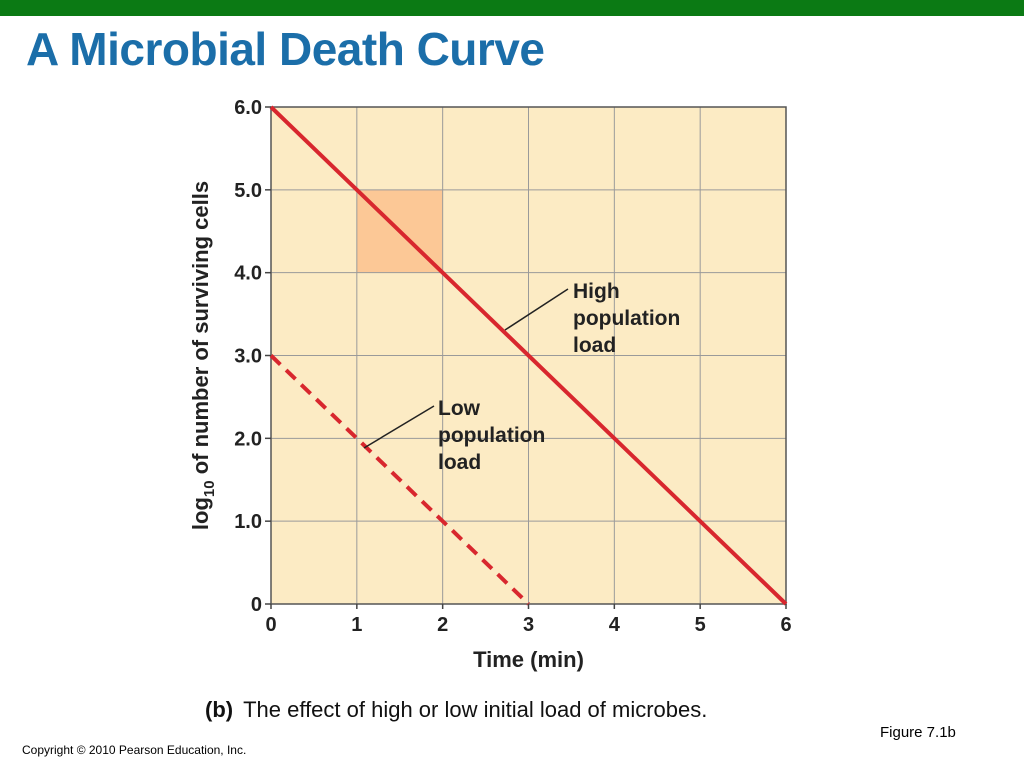  I want to click on svg-text:log10 of number of surviving c: log10 of number of surviving cells, so click(203, 355).